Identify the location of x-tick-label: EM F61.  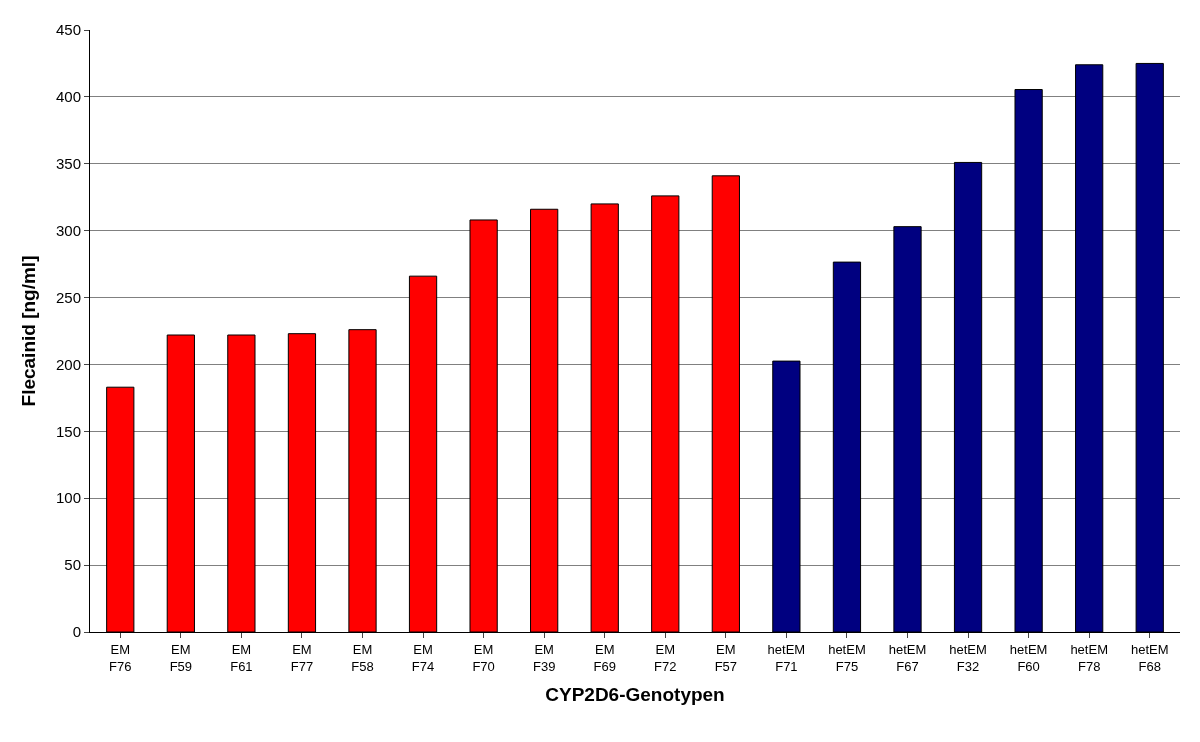
(241, 657).